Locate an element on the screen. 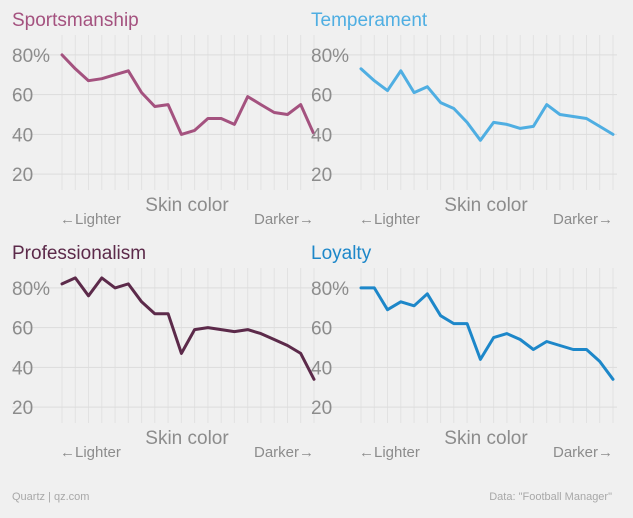 This screenshot has width=633, height=518. panel-title: Sportsmanship is located at coordinates (75, 20).